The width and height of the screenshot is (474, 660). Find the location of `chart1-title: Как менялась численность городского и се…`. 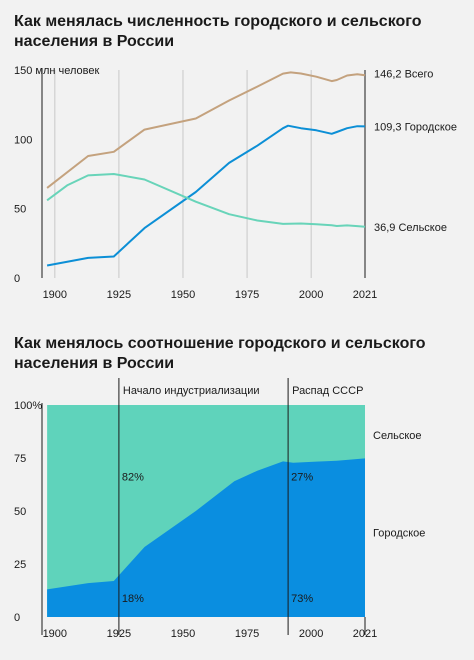

chart1-title: Как менялась численность городского и се… is located at coordinates (234, 32).